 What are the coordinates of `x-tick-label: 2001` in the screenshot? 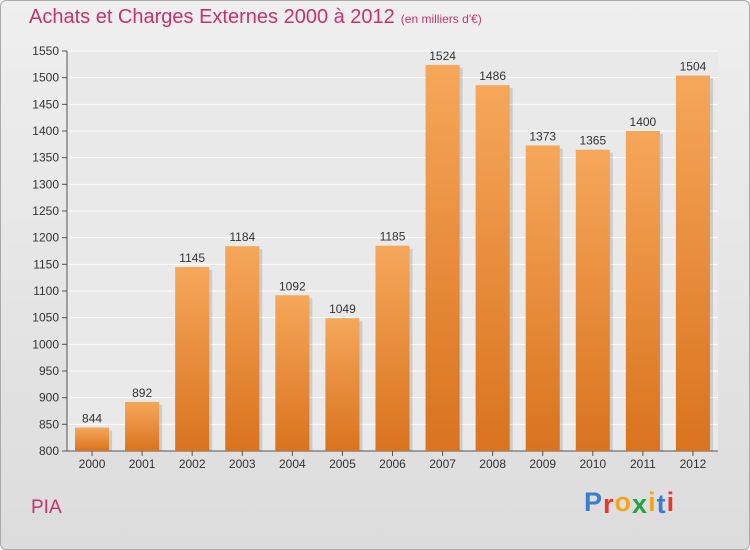 It's located at (142, 464).